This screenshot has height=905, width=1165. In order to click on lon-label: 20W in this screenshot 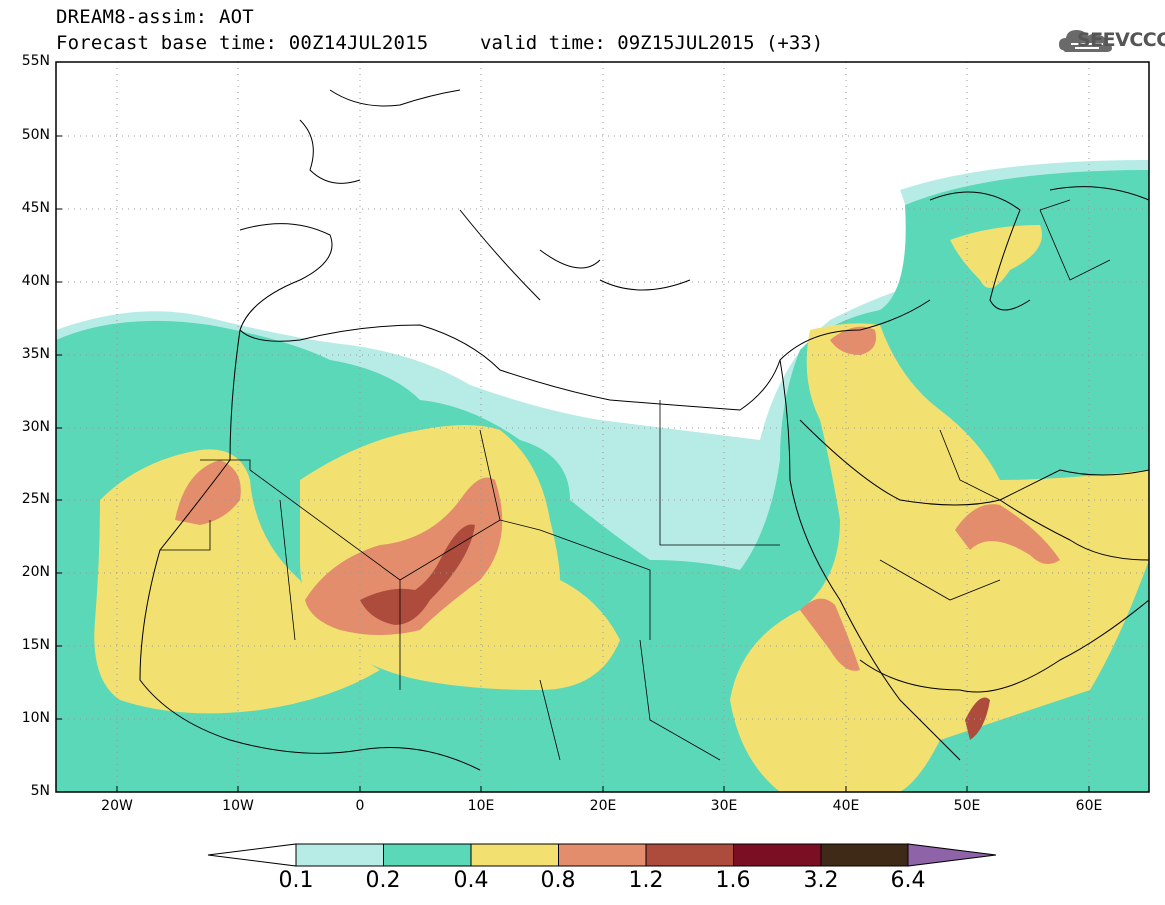, I will do `click(117, 806)`.